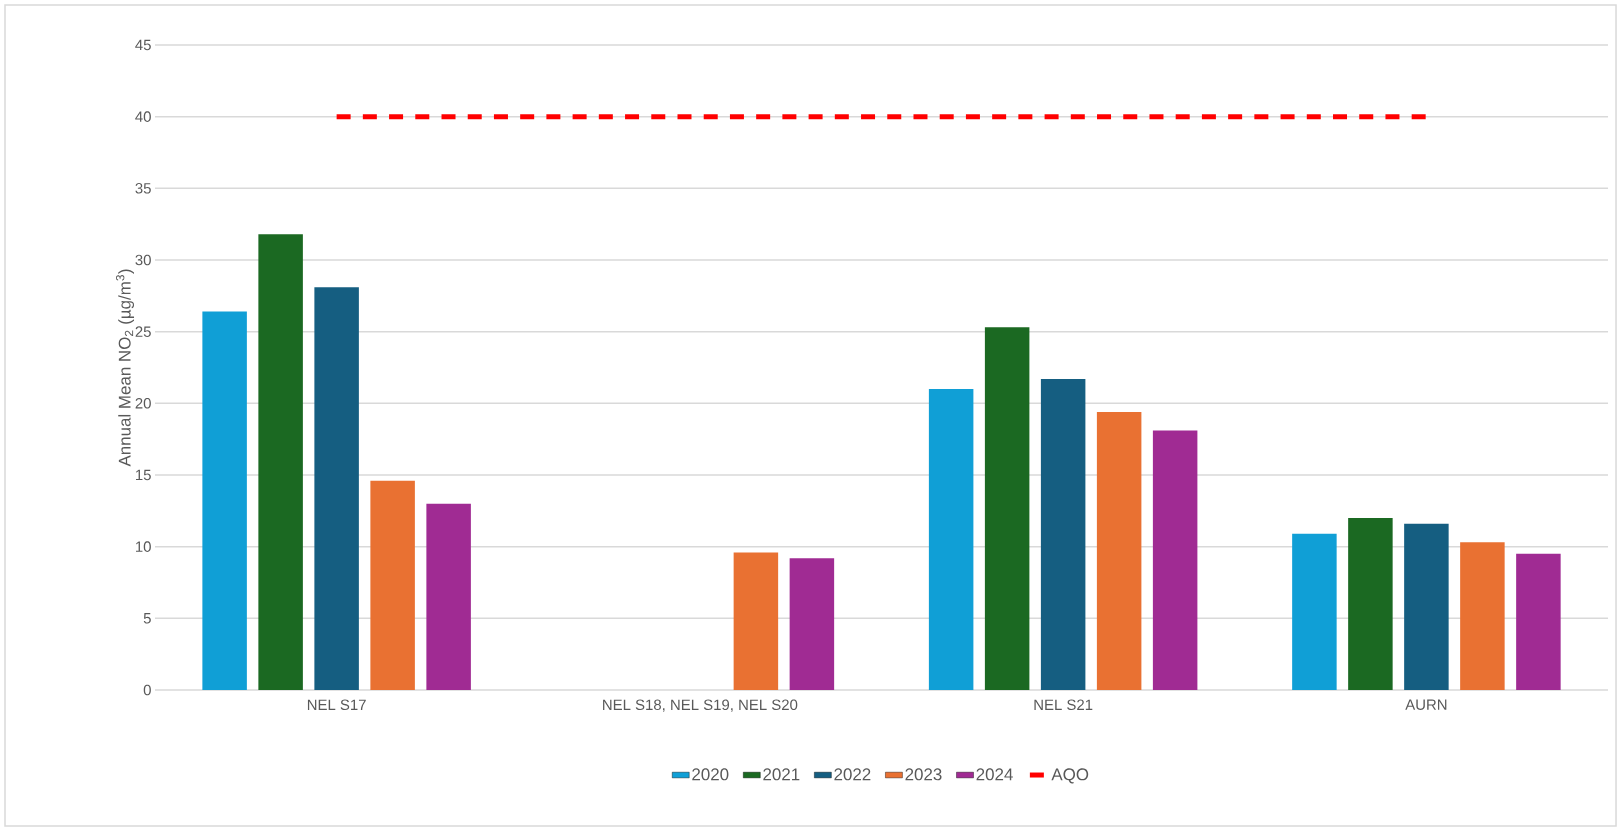 This screenshot has width=1621, height=831. What do you see at coordinates (143, 475) in the screenshot?
I see `y-tick-label: 15` at bounding box center [143, 475].